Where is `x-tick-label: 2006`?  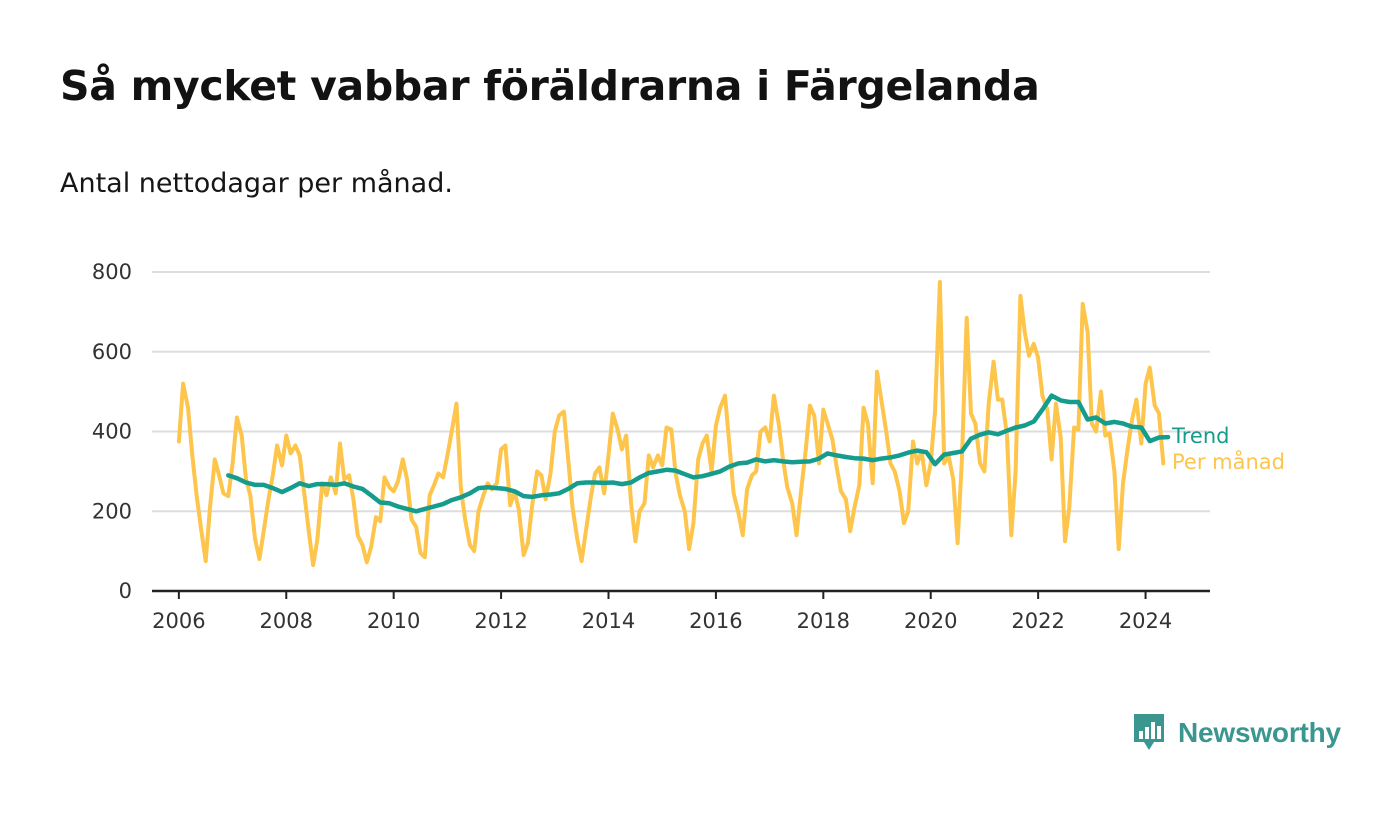
x-tick-label: 2006 is located at coordinates (178, 621).